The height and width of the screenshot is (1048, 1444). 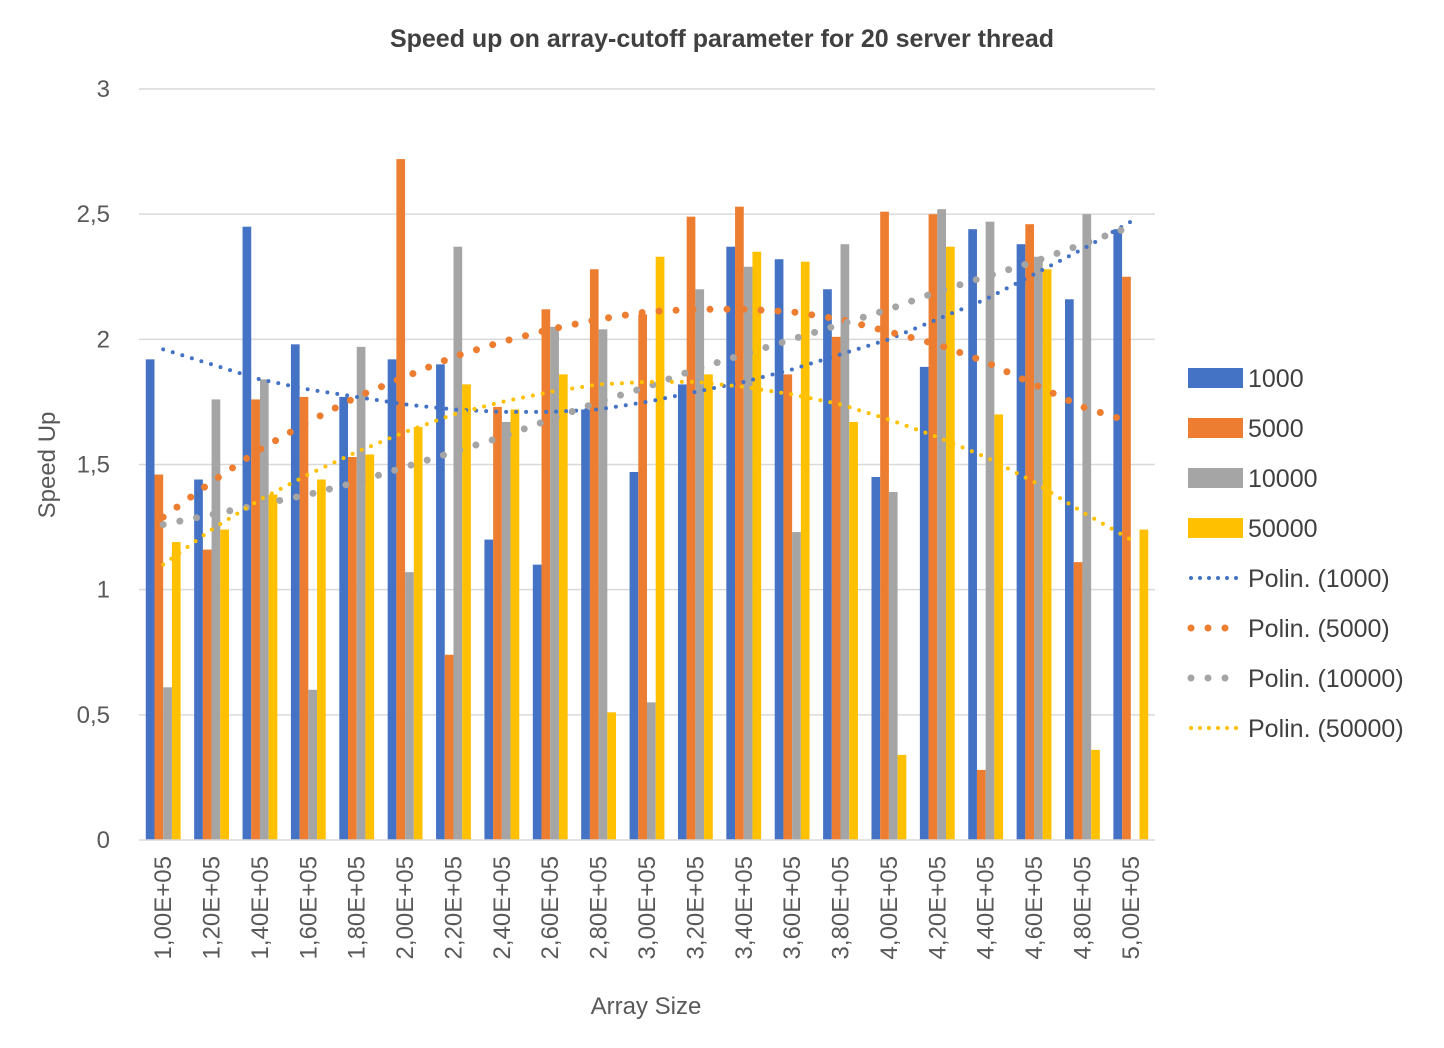 I want to click on x-tick-label: 3,60E+05, so click(x=792, y=907).